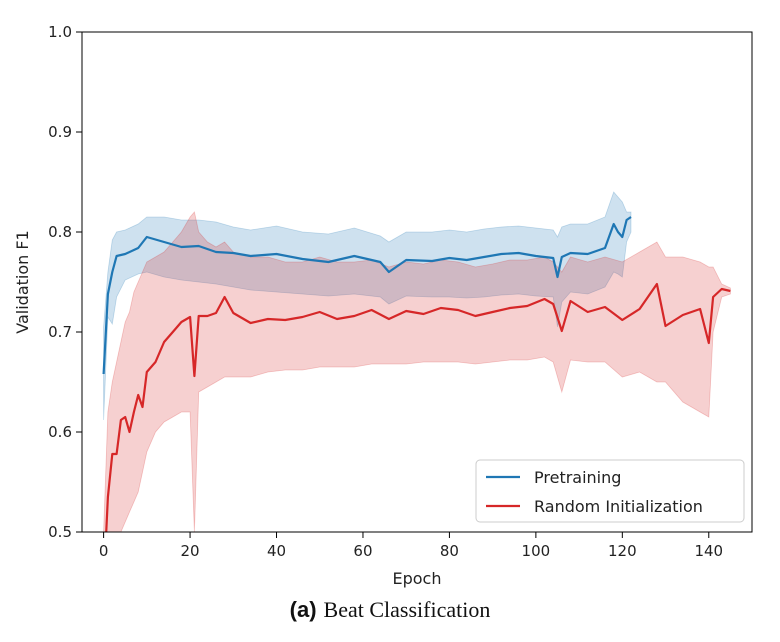 The width and height of the screenshot is (780, 642). What do you see at coordinates (276, 551) in the screenshot?
I see `x-tick-label: 40` at bounding box center [276, 551].